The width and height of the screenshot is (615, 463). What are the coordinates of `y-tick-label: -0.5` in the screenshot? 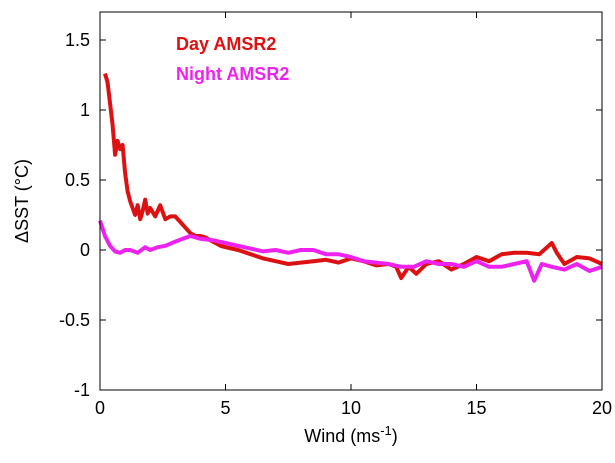 It's located at (74, 320).